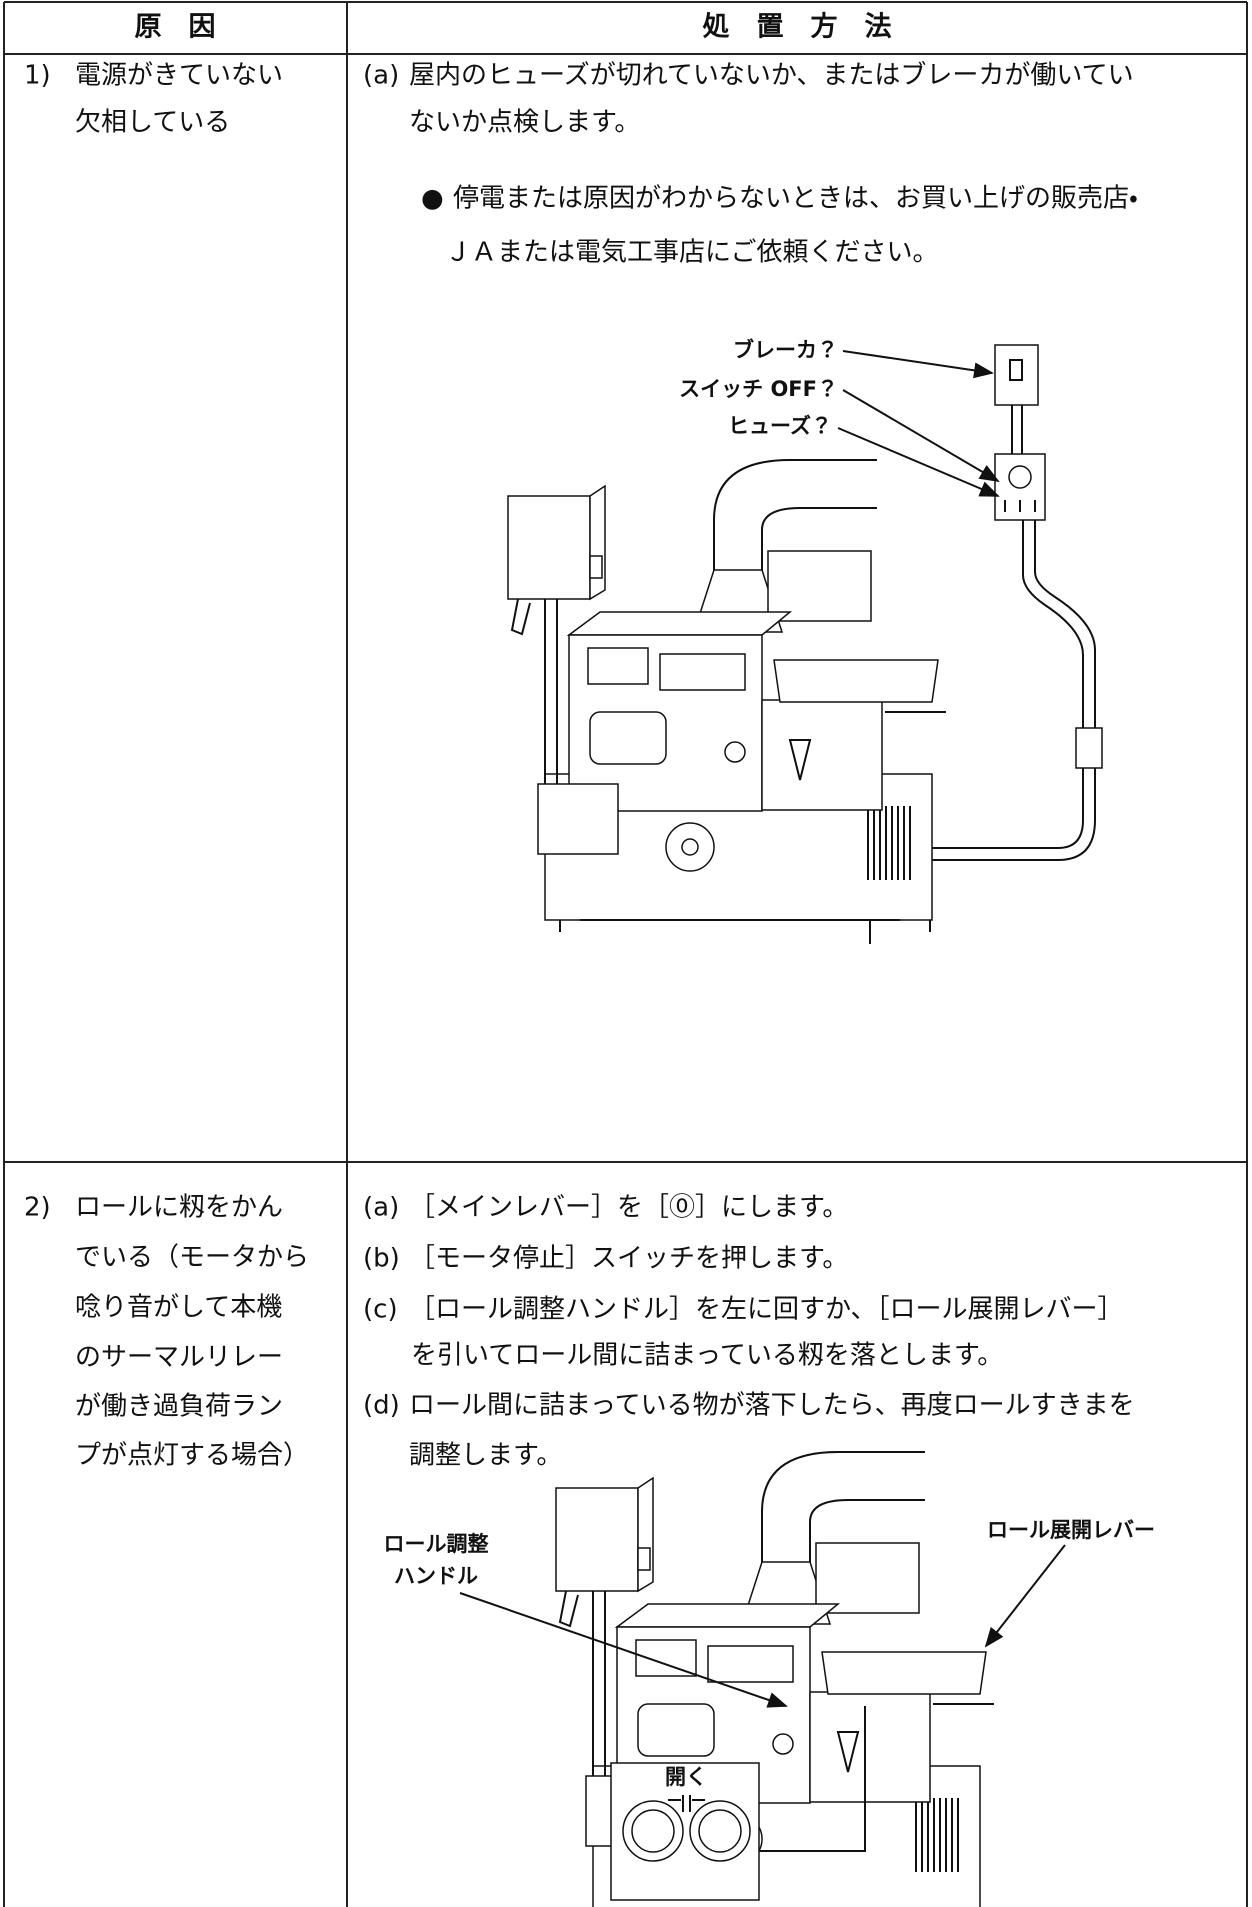 The height and width of the screenshot is (1907, 1252). What do you see at coordinates (380, 1310) in the screenshot?
I see `step-label: (c)` at bounding box center [380, 1310].